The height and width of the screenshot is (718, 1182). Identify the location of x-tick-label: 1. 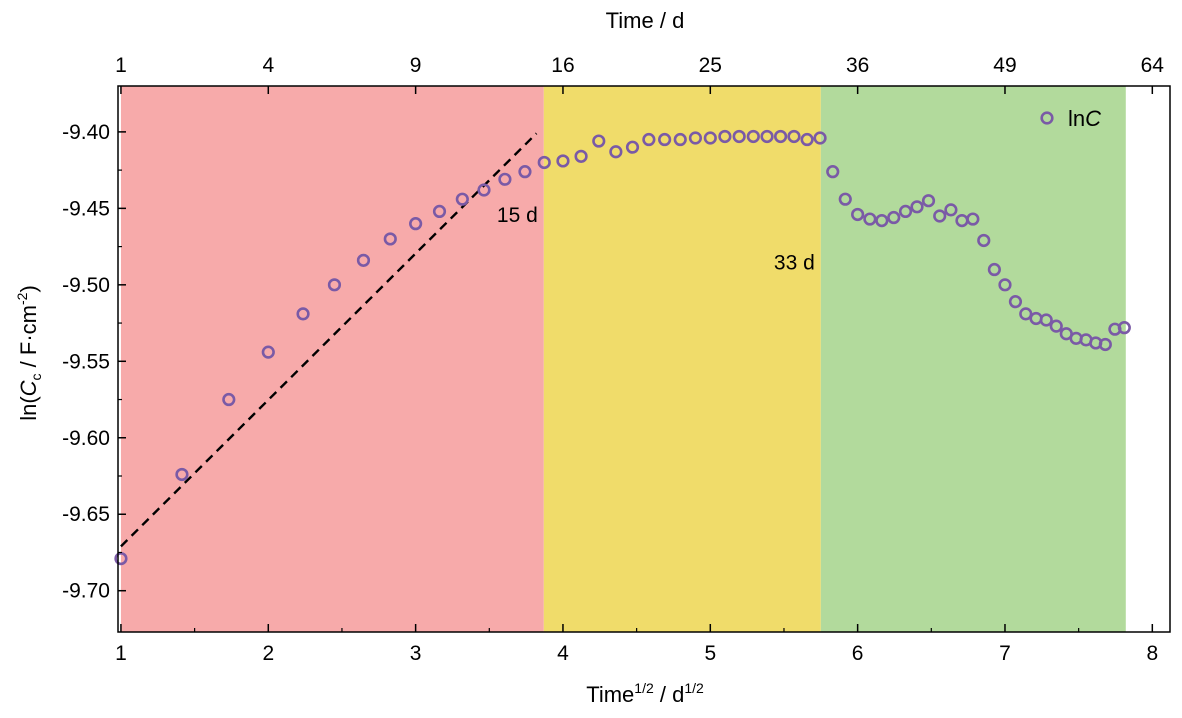
(121, 653).